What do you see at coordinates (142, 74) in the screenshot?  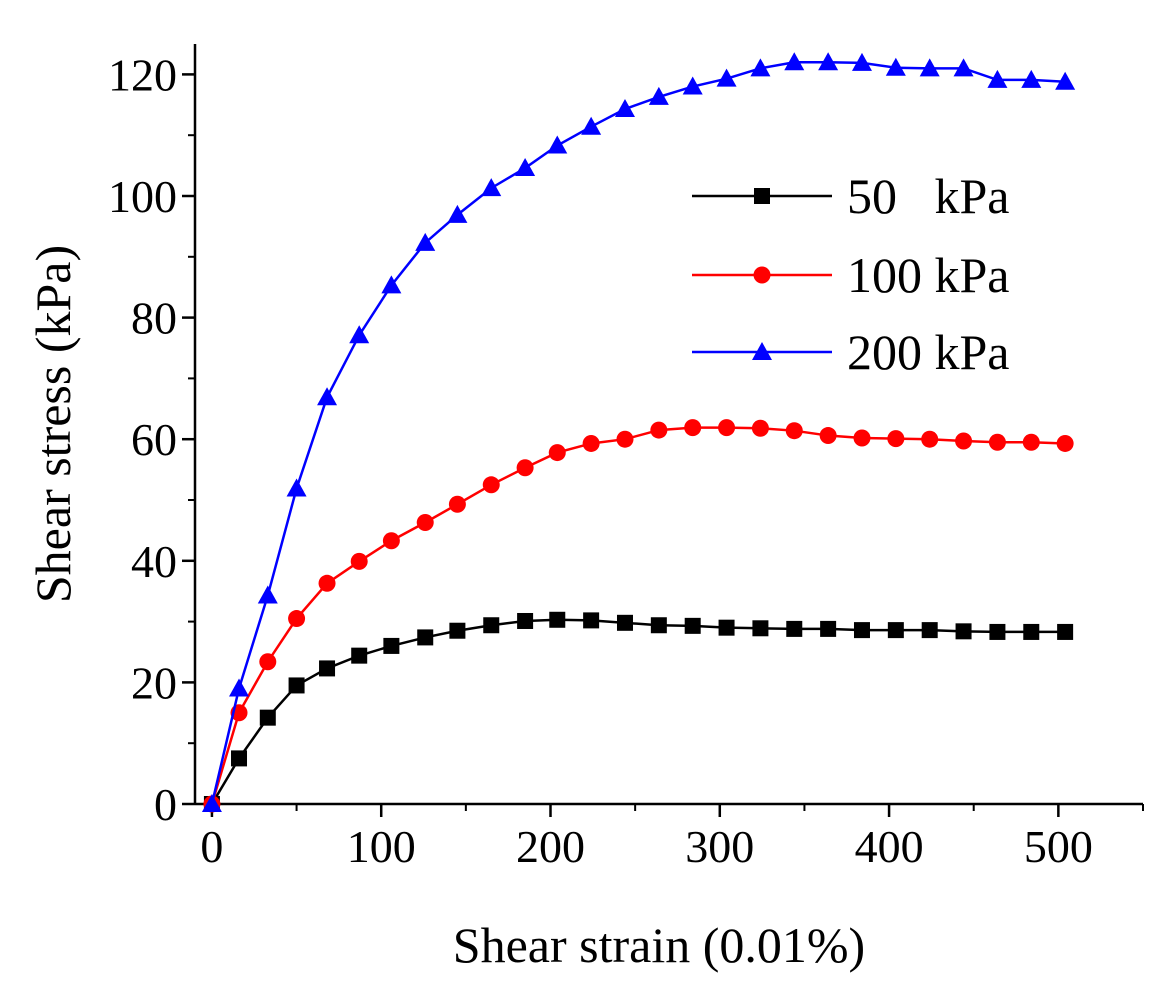 I see `y-tick-label: 120` at bounding box center [142, 74].